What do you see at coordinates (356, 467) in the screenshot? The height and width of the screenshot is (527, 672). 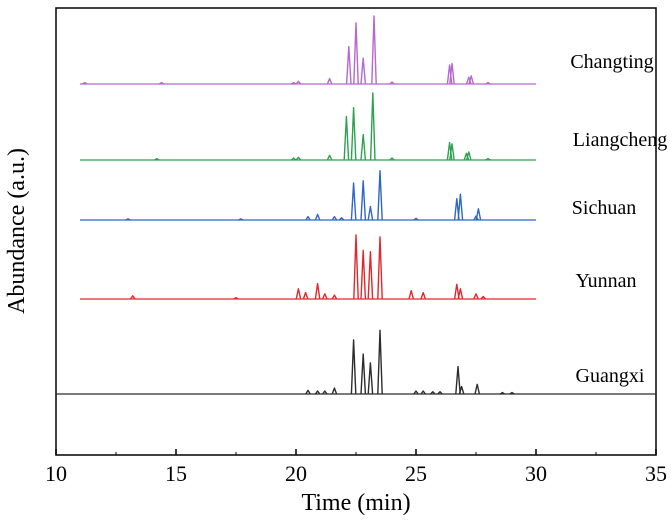 I see `x-axis-ticks: 10 15 20 25 30 35` at bounding box center [356, 467].